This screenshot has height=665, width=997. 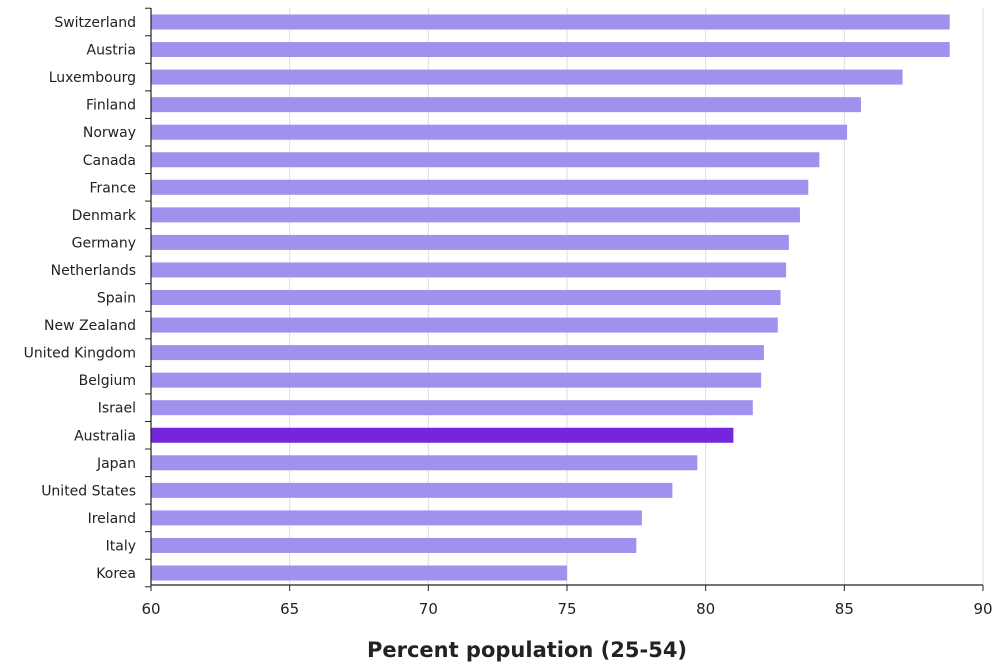 I want to click on x-tick-label-65: 65, so click(x=289, y=609).